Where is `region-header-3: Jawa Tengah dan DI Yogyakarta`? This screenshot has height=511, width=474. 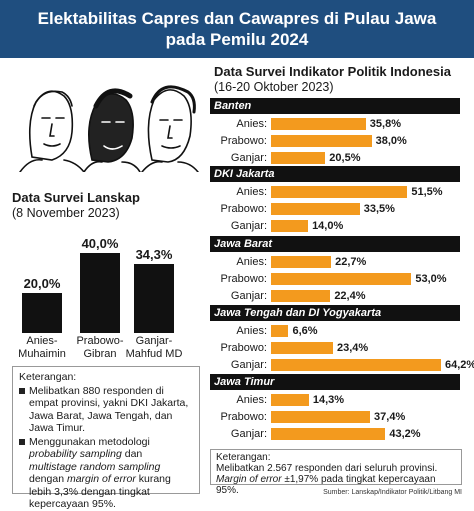
region-header-3: Jawa Tengah dan DI Yogyakarta is located at coordinates (335, 313).